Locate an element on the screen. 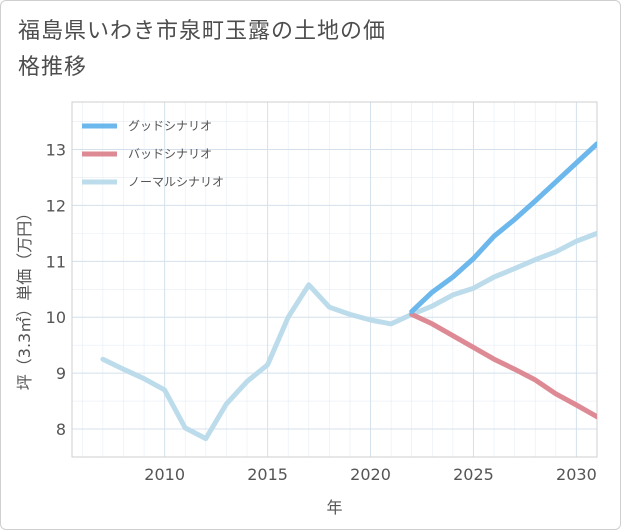 The image size is (621, 530). legend-label-good: グッドシナリオ is located at coordinates (170, 126).